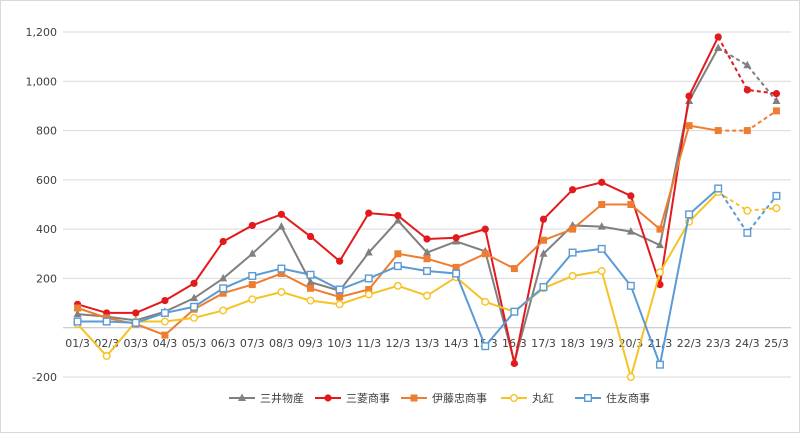 The width and height of the screenshot is (800, 433). Describe the element at coordinates (543, 398) in the screenshot. I see `legend-label: 丸紅` at that location.